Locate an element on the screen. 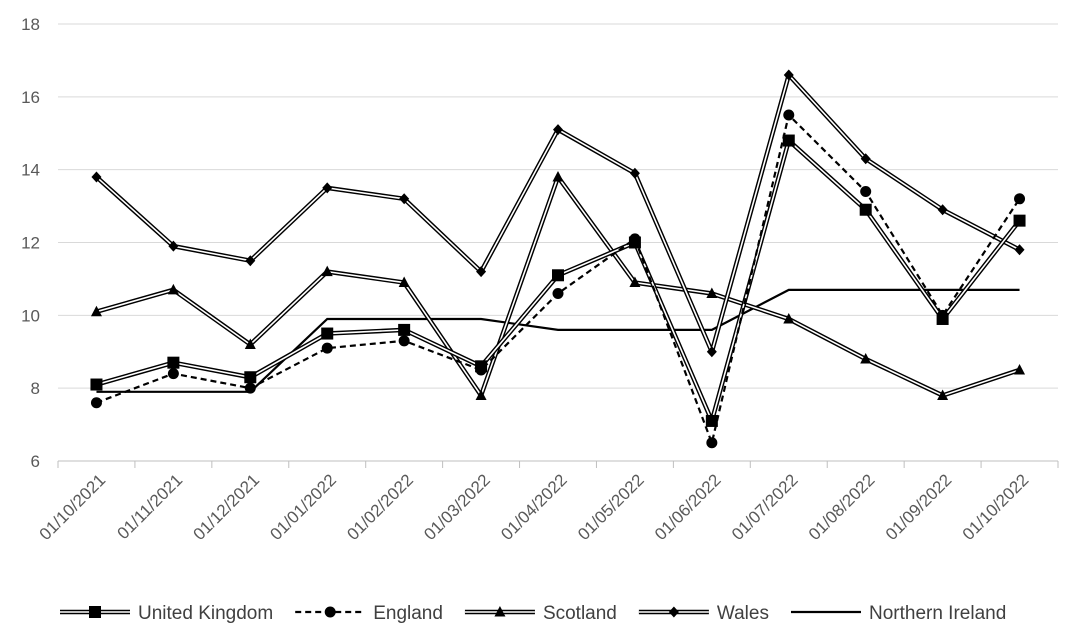  x-tick-label: 01/03/2022 is located at coordinates (457, 507).